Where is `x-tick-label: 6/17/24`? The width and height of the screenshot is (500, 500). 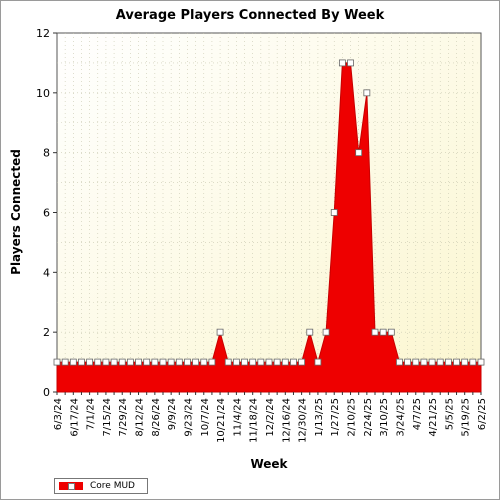 x-tick-label: 6/17/24 is located at coordinates (74, 417).